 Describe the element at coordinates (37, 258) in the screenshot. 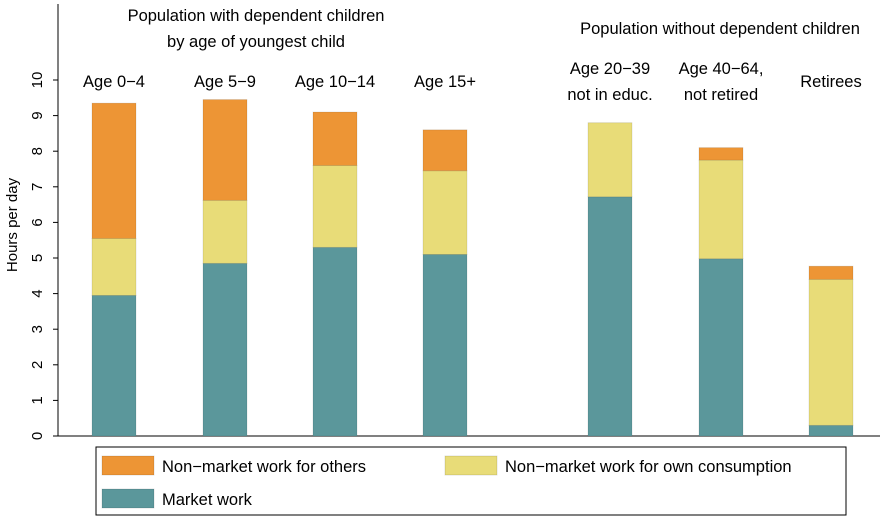

I see `y-tick-label: 5` at that location.